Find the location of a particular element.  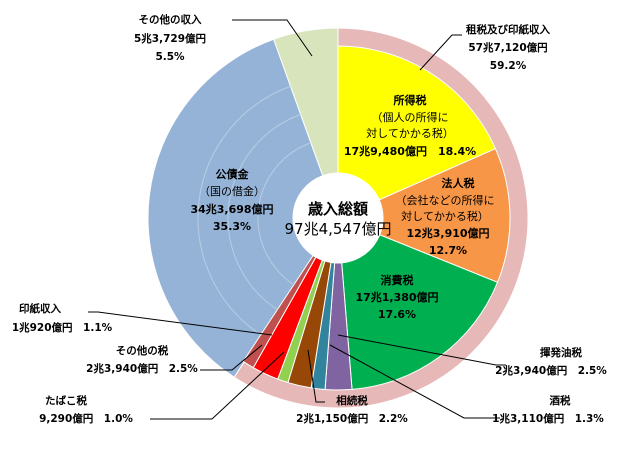

label-gasoline-amount: 2兆3,940億円 2.5% is located at coordinates (551, 370).